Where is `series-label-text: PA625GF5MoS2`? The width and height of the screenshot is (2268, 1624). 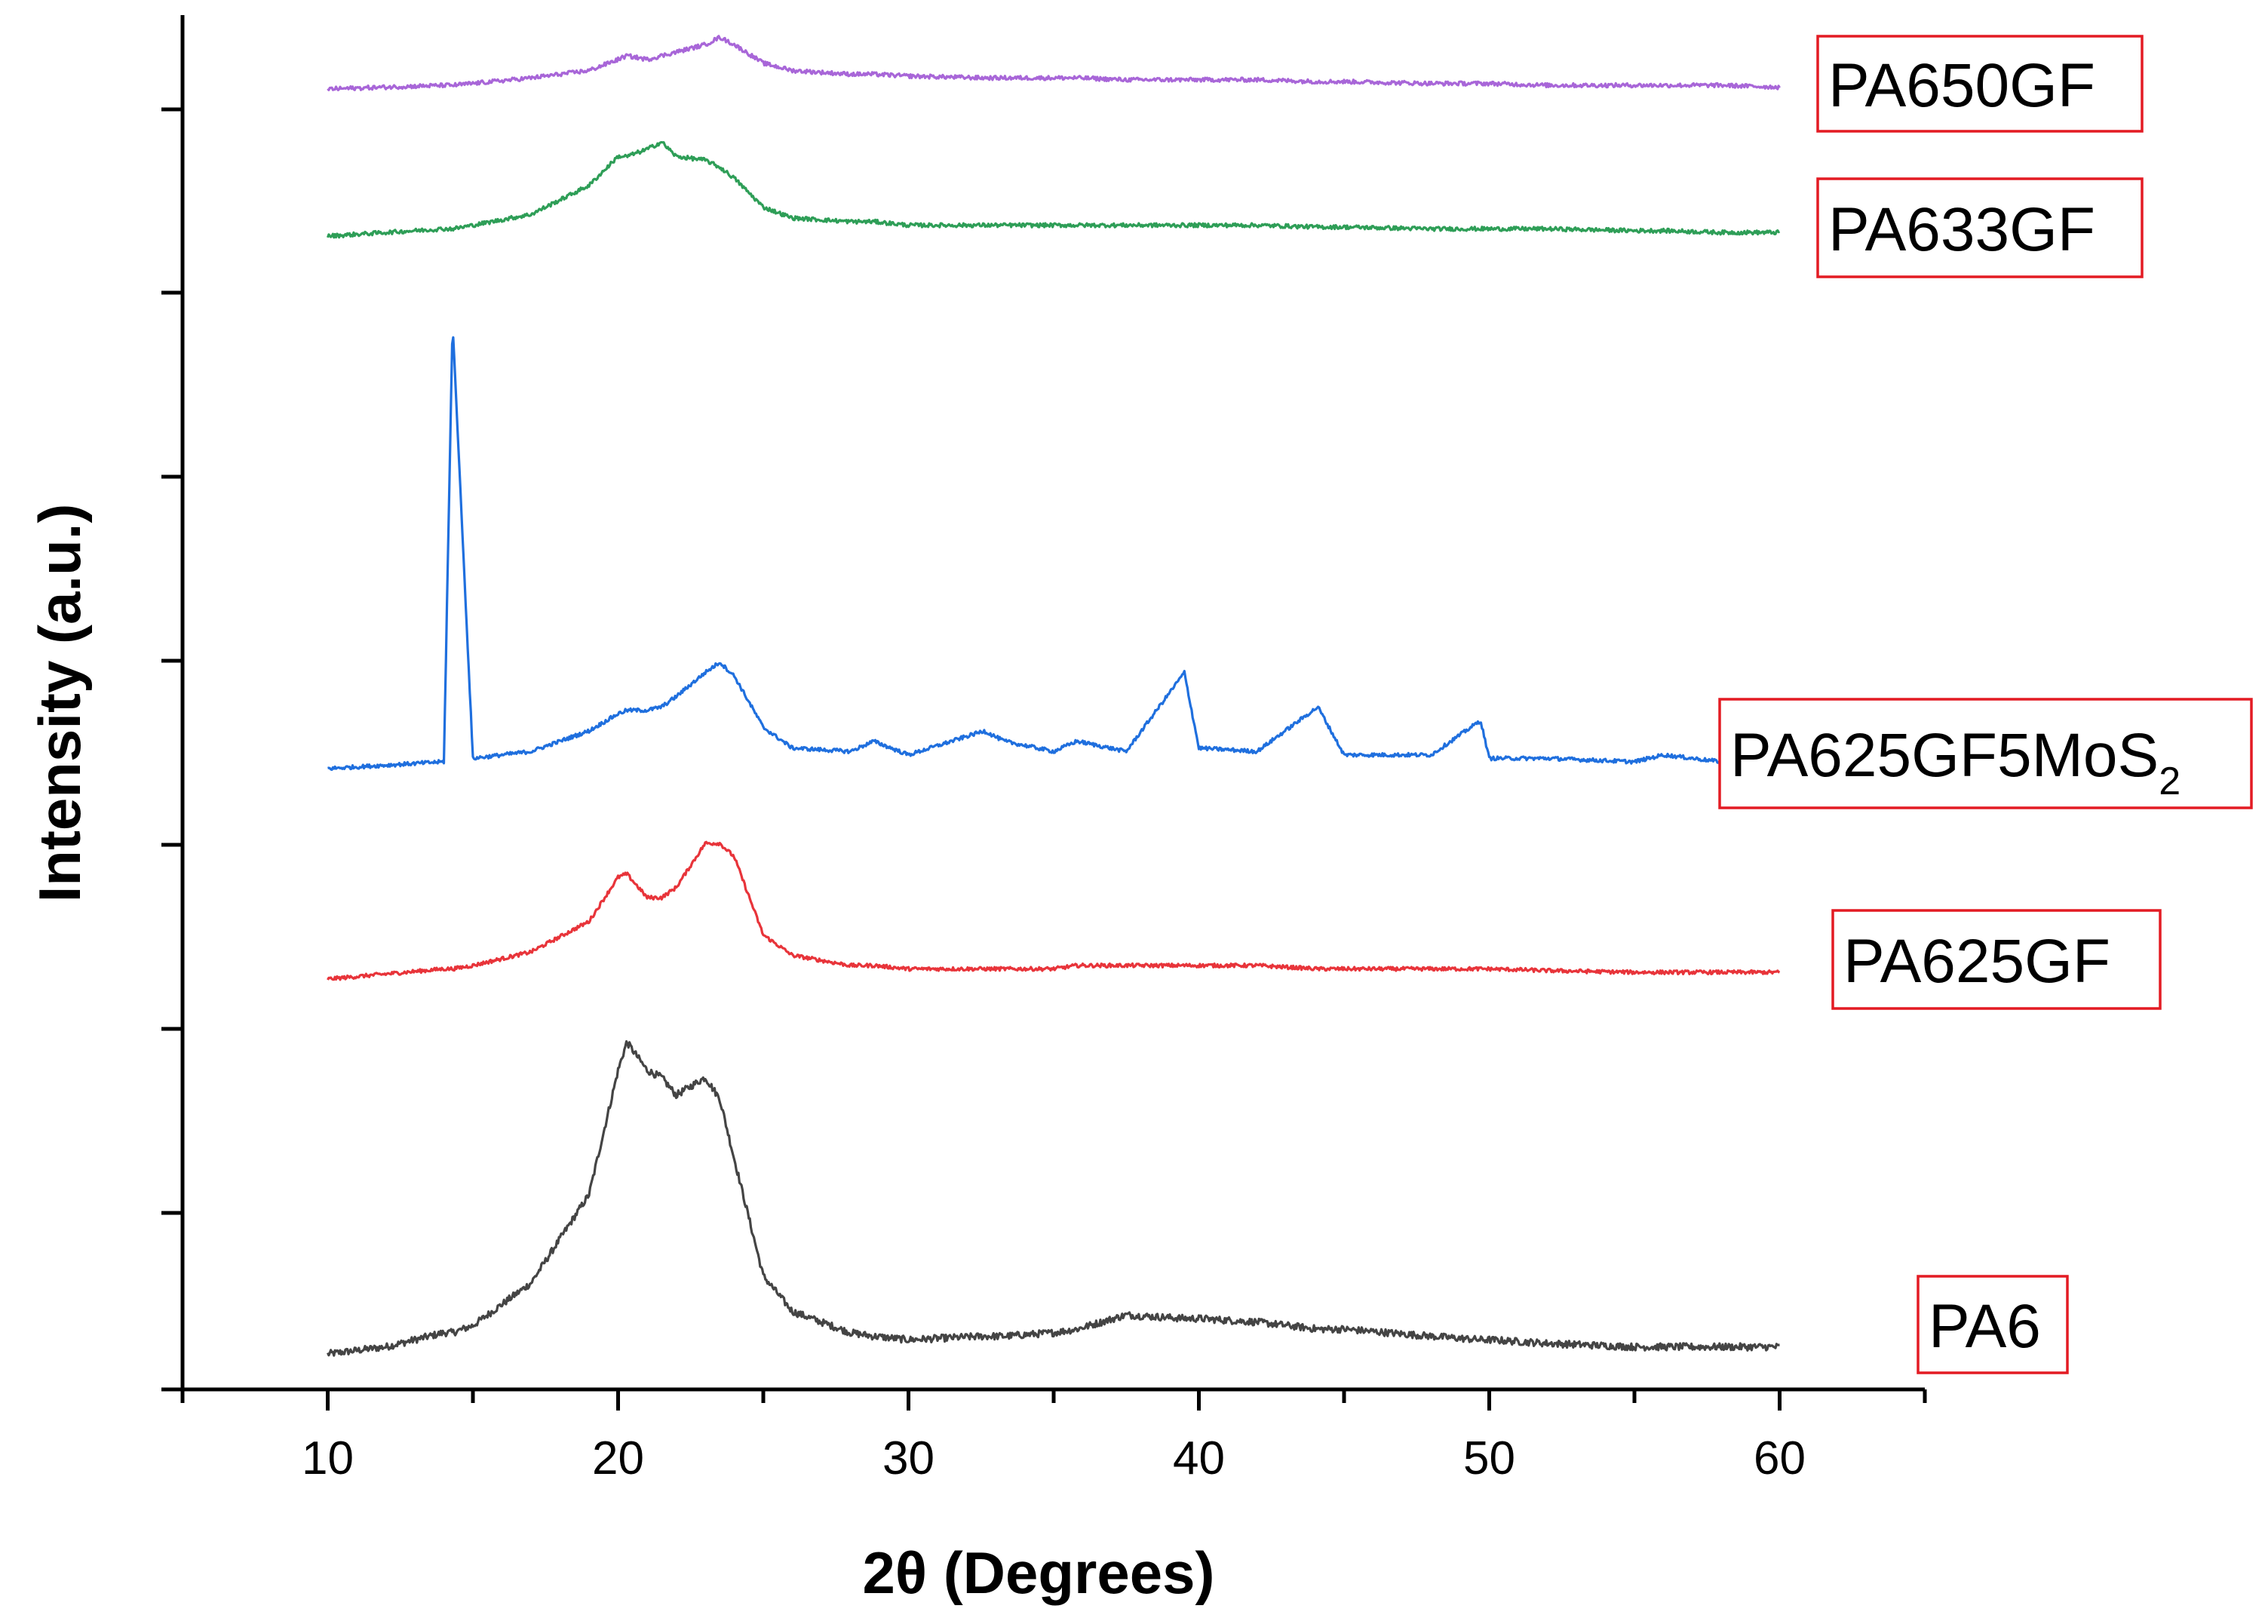
series-label-text: PA625GF5MoS2 is located at coordinates (1955, 762).